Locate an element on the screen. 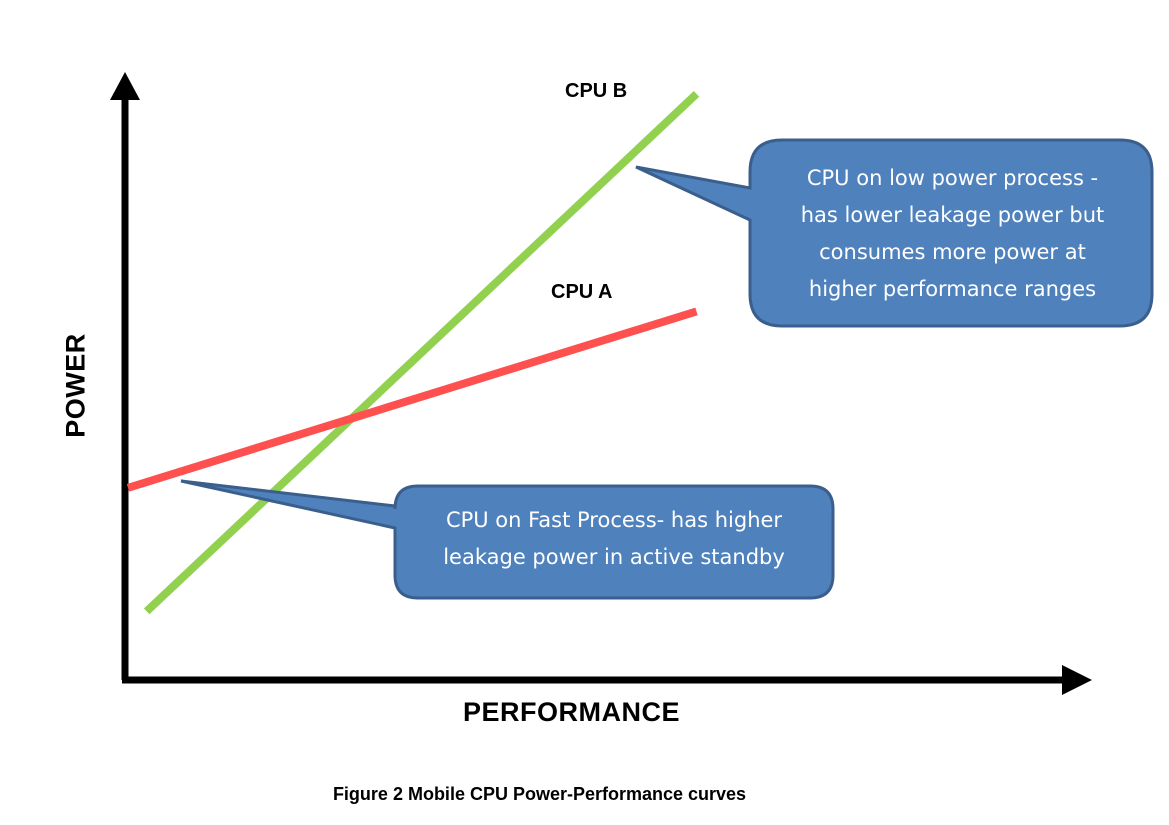 This screenshot has width=1169, height=825. callout-cpu-b-line: CPU on low power process - is located at coordinates (952, 178).